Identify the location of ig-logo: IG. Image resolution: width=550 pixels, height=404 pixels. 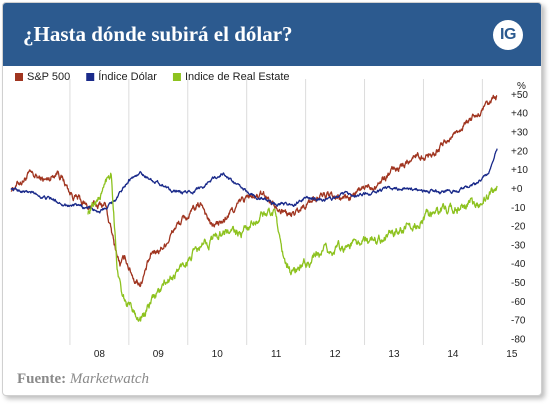
(508, 35).